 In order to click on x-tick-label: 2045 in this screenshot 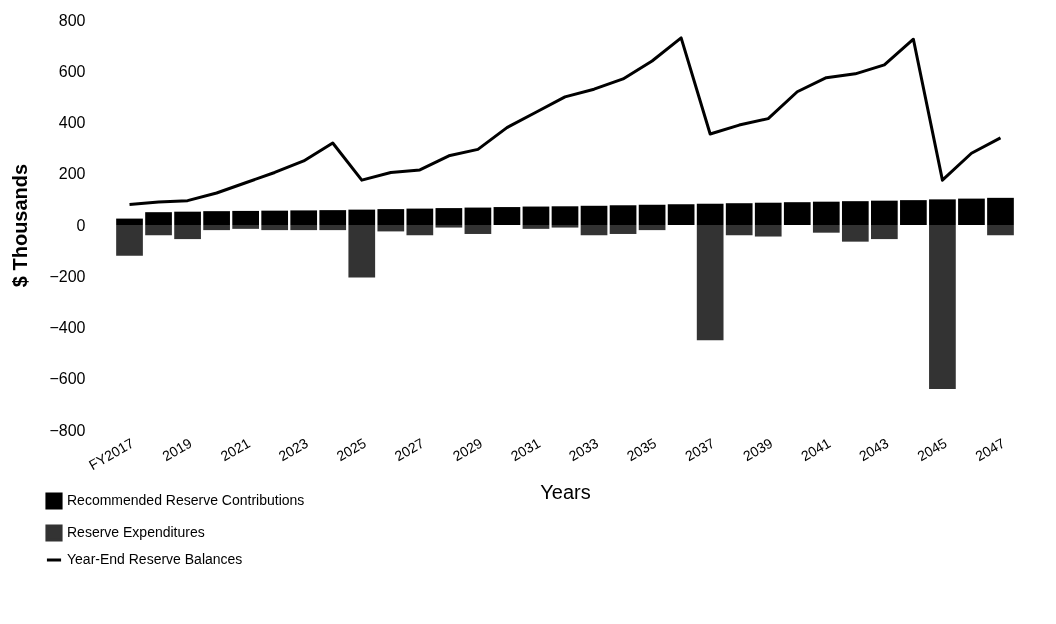, I will do `click(932, 449)`.